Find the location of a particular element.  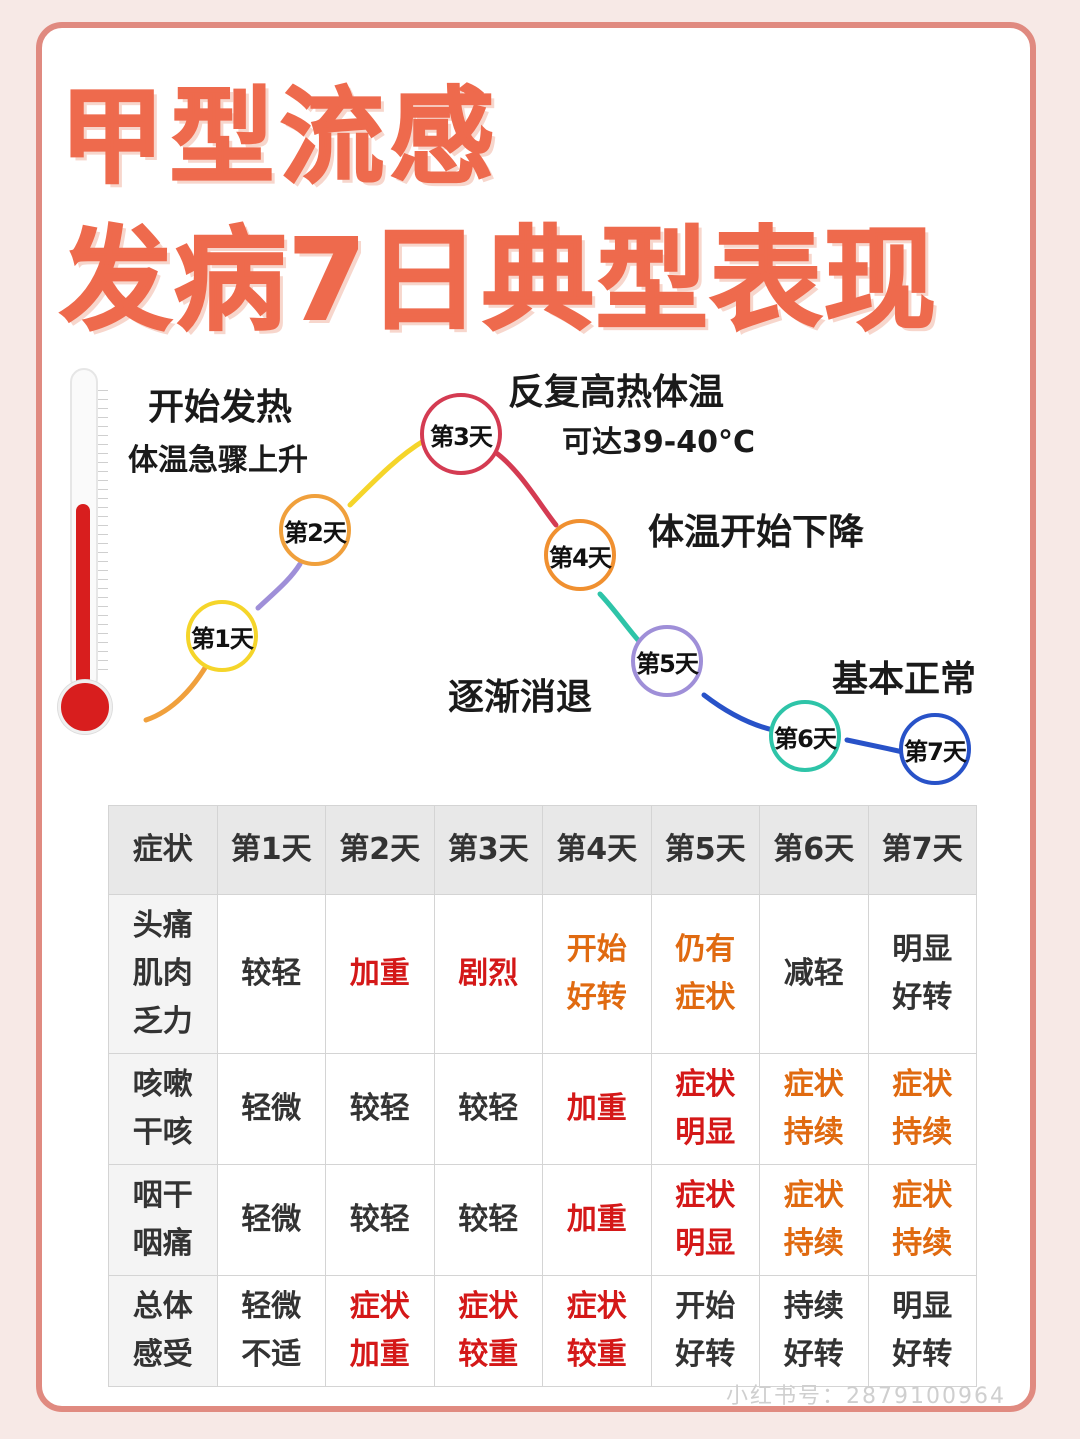

symptom-cell-day-3: 症状 较重 is located at coordinates (488, 1331).